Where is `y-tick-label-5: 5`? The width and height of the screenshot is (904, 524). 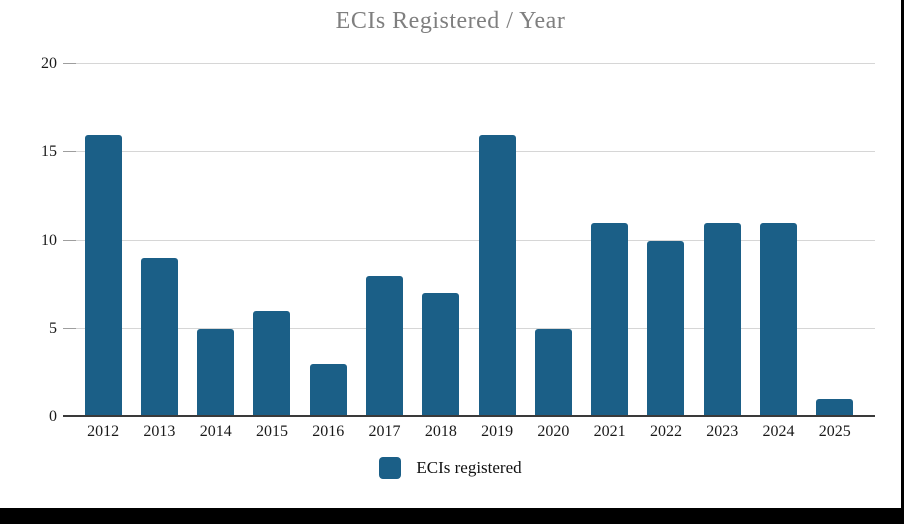
y-tick-label-5: 5 is located at coordinates (53, 328).